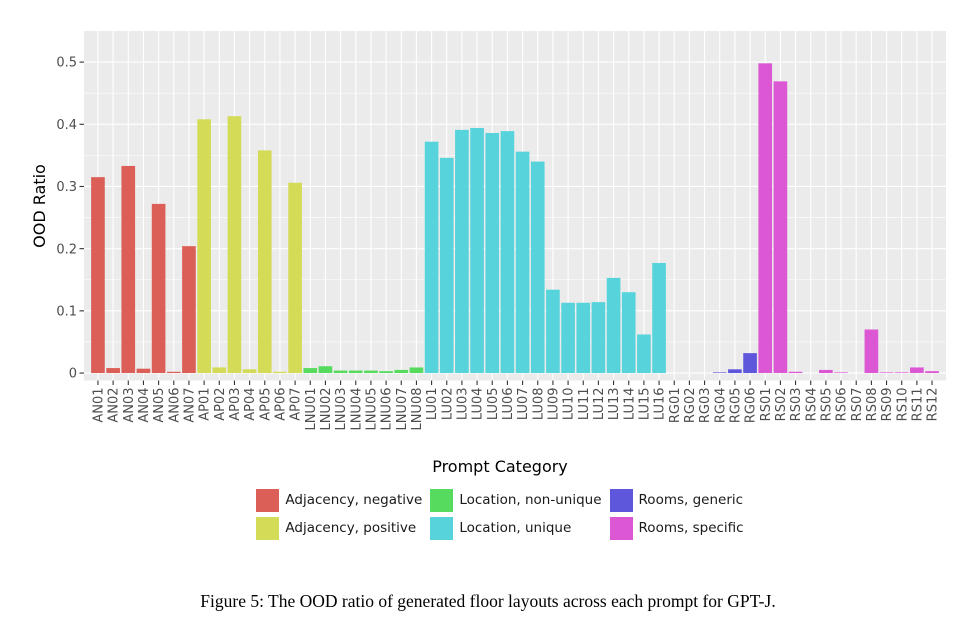 This screenshot has height=630, width=976. What do you see at coordinates (554, 404) in the screenshot?
I see `x-tick-label: LU09` at bounding box center [554, 404].